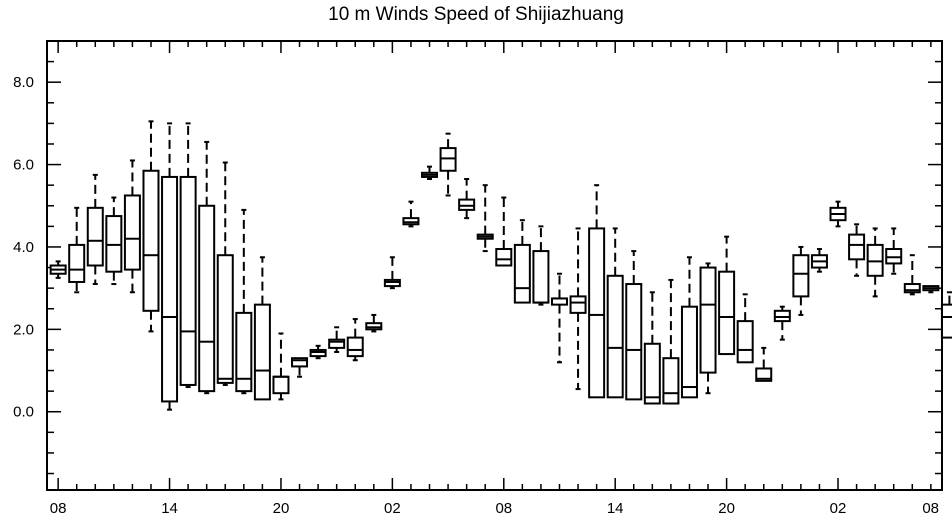 The width and height of the screenshot is (952, 520). What do you see at coordinates (476, 14) in the screenshot?
I see `chart-title: 10 m Winds Speed of Shijiazhuang` at bounding box center [476, 14].